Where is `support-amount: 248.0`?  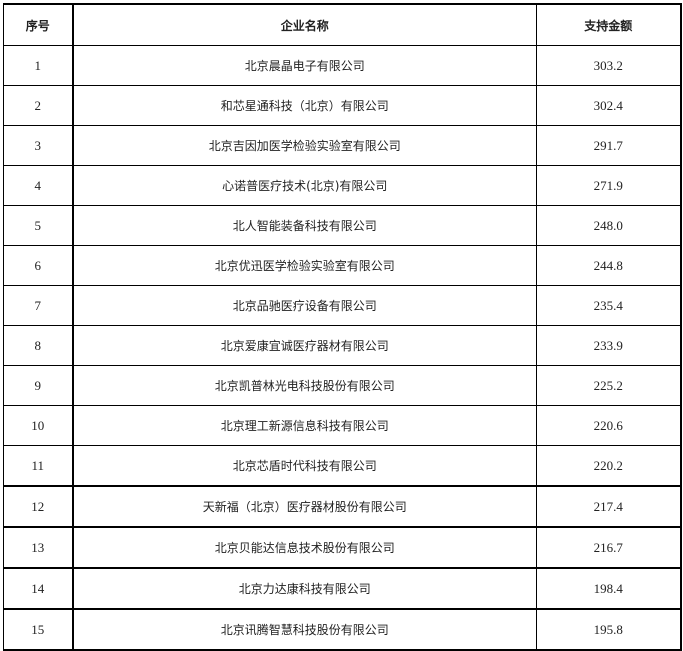 support-amount: 248.0 is located at coordinates (609, 225).